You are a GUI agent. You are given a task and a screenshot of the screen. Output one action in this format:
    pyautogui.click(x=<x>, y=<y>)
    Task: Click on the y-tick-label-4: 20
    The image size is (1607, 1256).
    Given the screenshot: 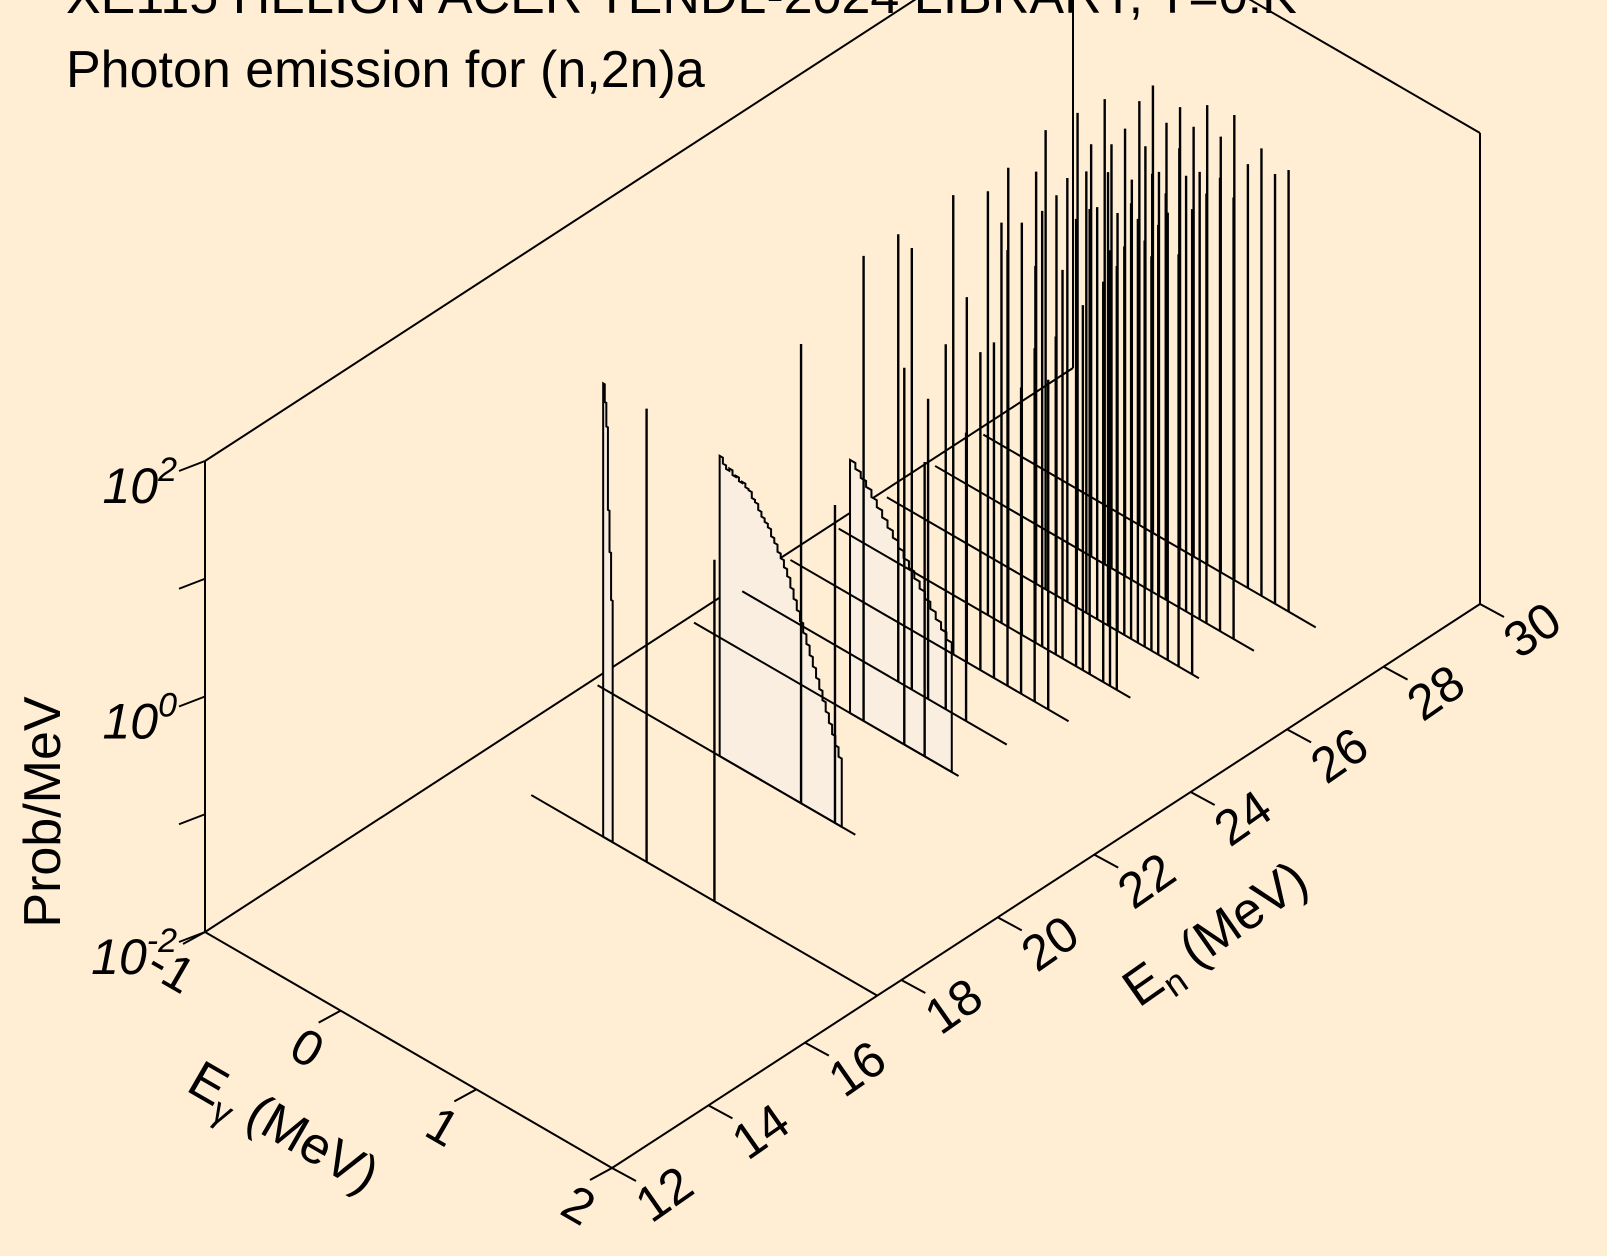 What is the action you would take?
    pyautogui.click(x=1050, y=944)
    